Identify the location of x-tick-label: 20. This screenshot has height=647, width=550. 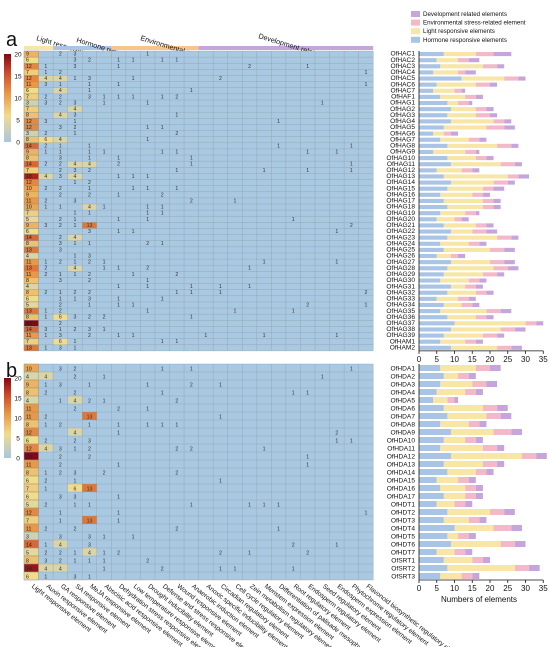
(490, 359).